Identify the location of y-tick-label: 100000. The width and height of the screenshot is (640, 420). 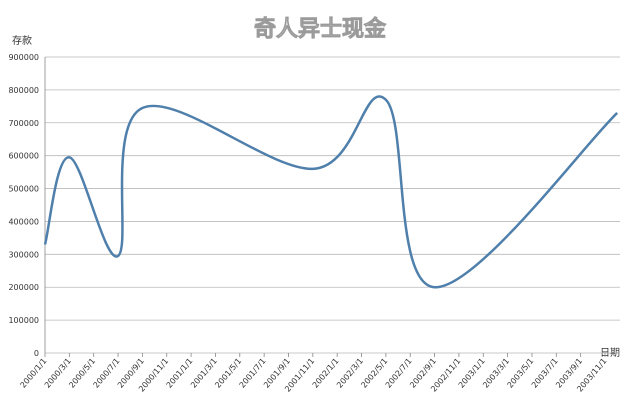
(23, 320).